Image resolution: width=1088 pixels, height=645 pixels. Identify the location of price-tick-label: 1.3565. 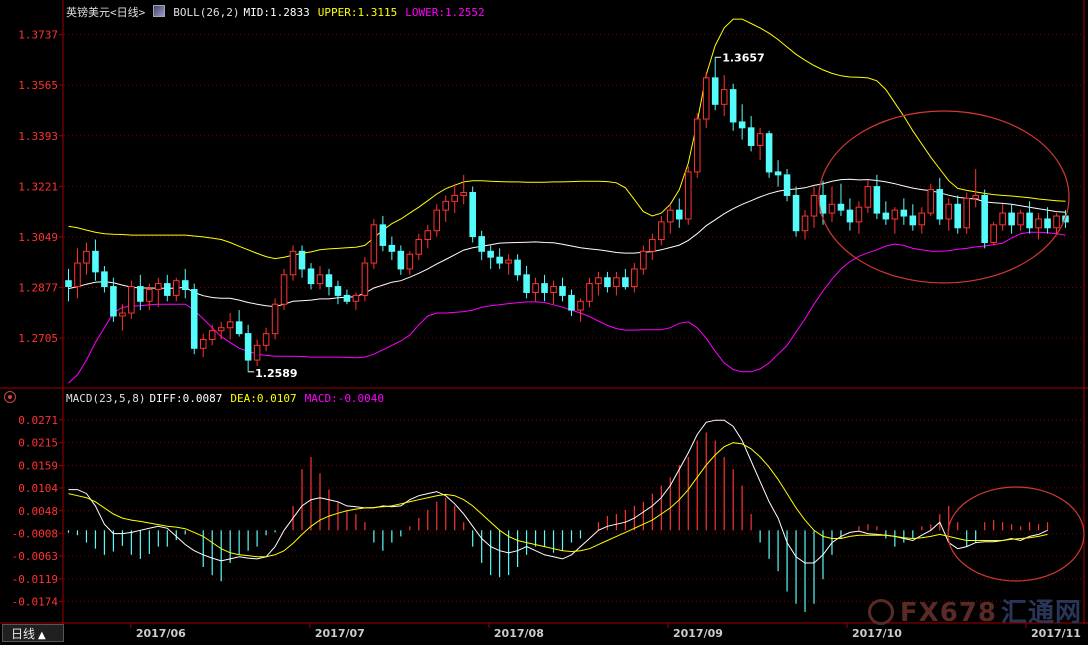
(38, 85).